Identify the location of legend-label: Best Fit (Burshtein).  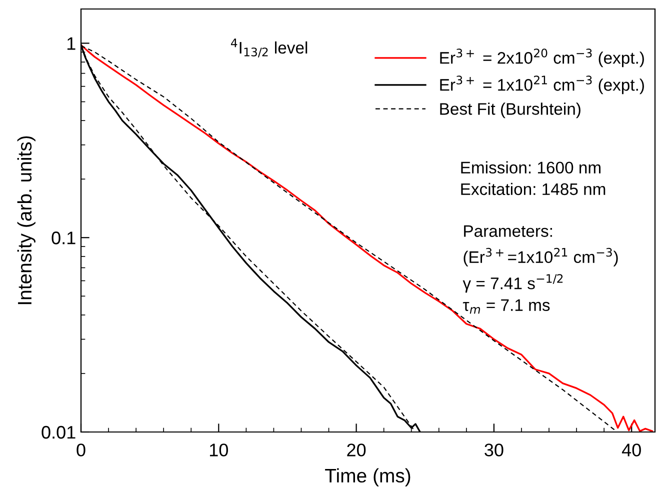
(510, 110).